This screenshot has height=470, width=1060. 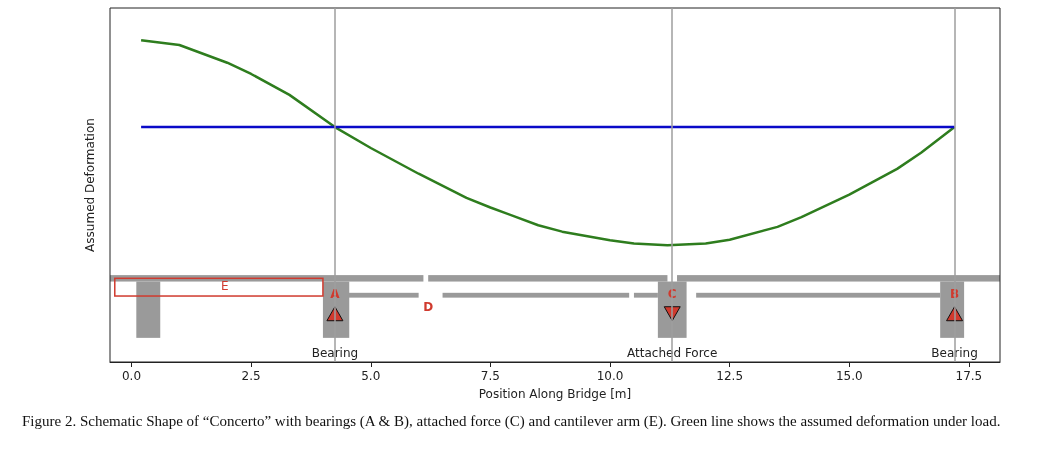 What do you see at coordinates (225, 286) in the screenshot?
I see `annotation: E` at bounding box center [225, 286].